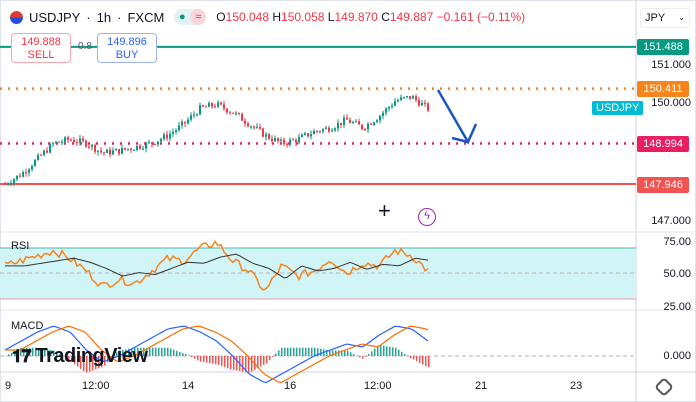  Describe the element at coordinates (671, 103) in the screenshot. I see `price-label: 150.000` at that location.